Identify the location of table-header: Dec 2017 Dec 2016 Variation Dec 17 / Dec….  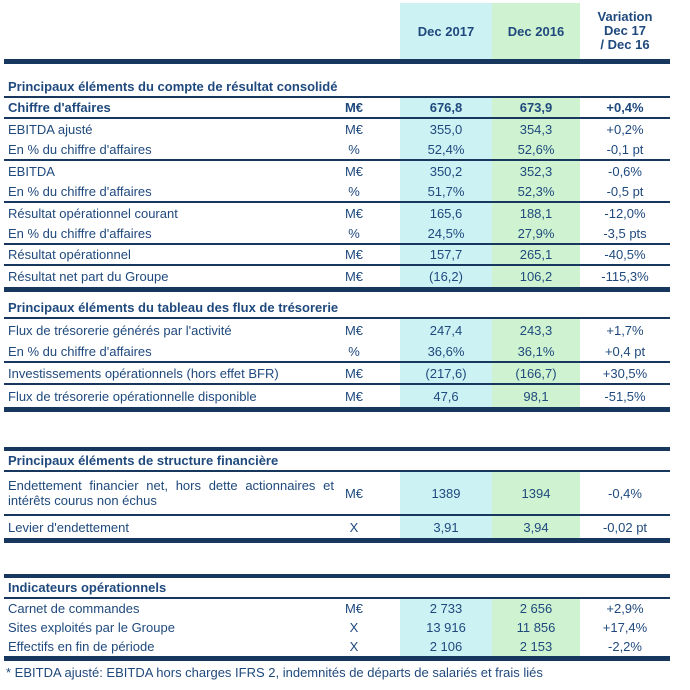
(337, 31).